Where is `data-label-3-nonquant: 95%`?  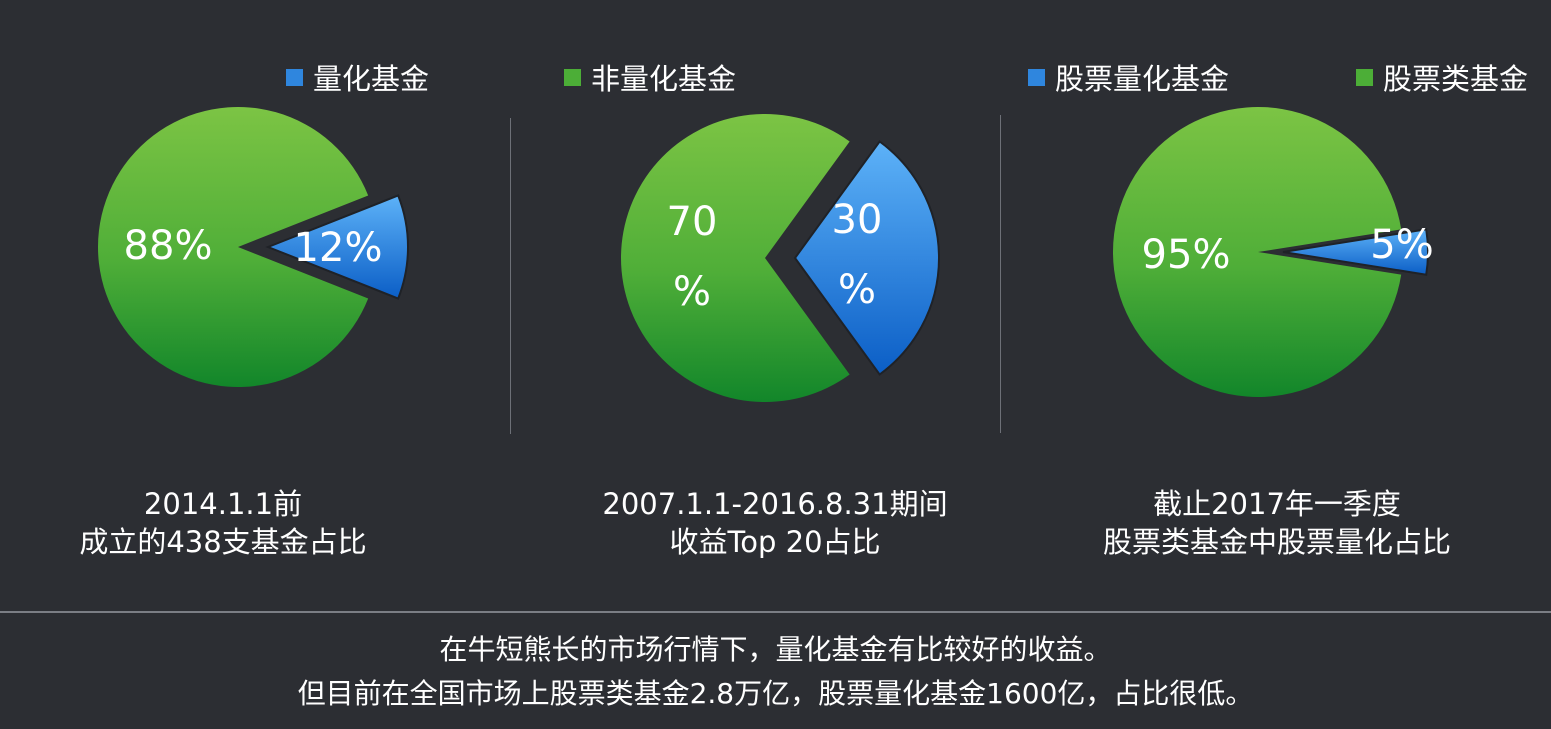 data-label-3-nonquant: 95% is located at coordinates (1186, 255).